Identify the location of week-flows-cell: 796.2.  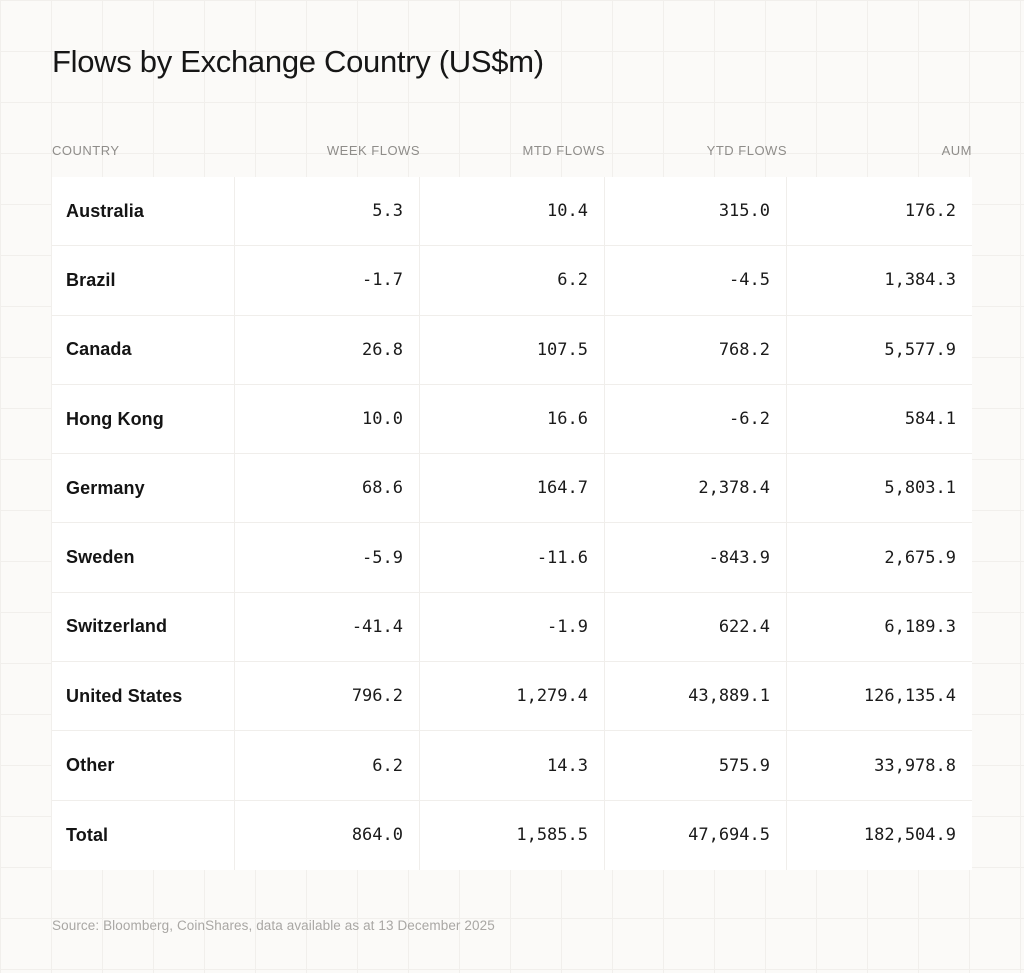
(327, 697).